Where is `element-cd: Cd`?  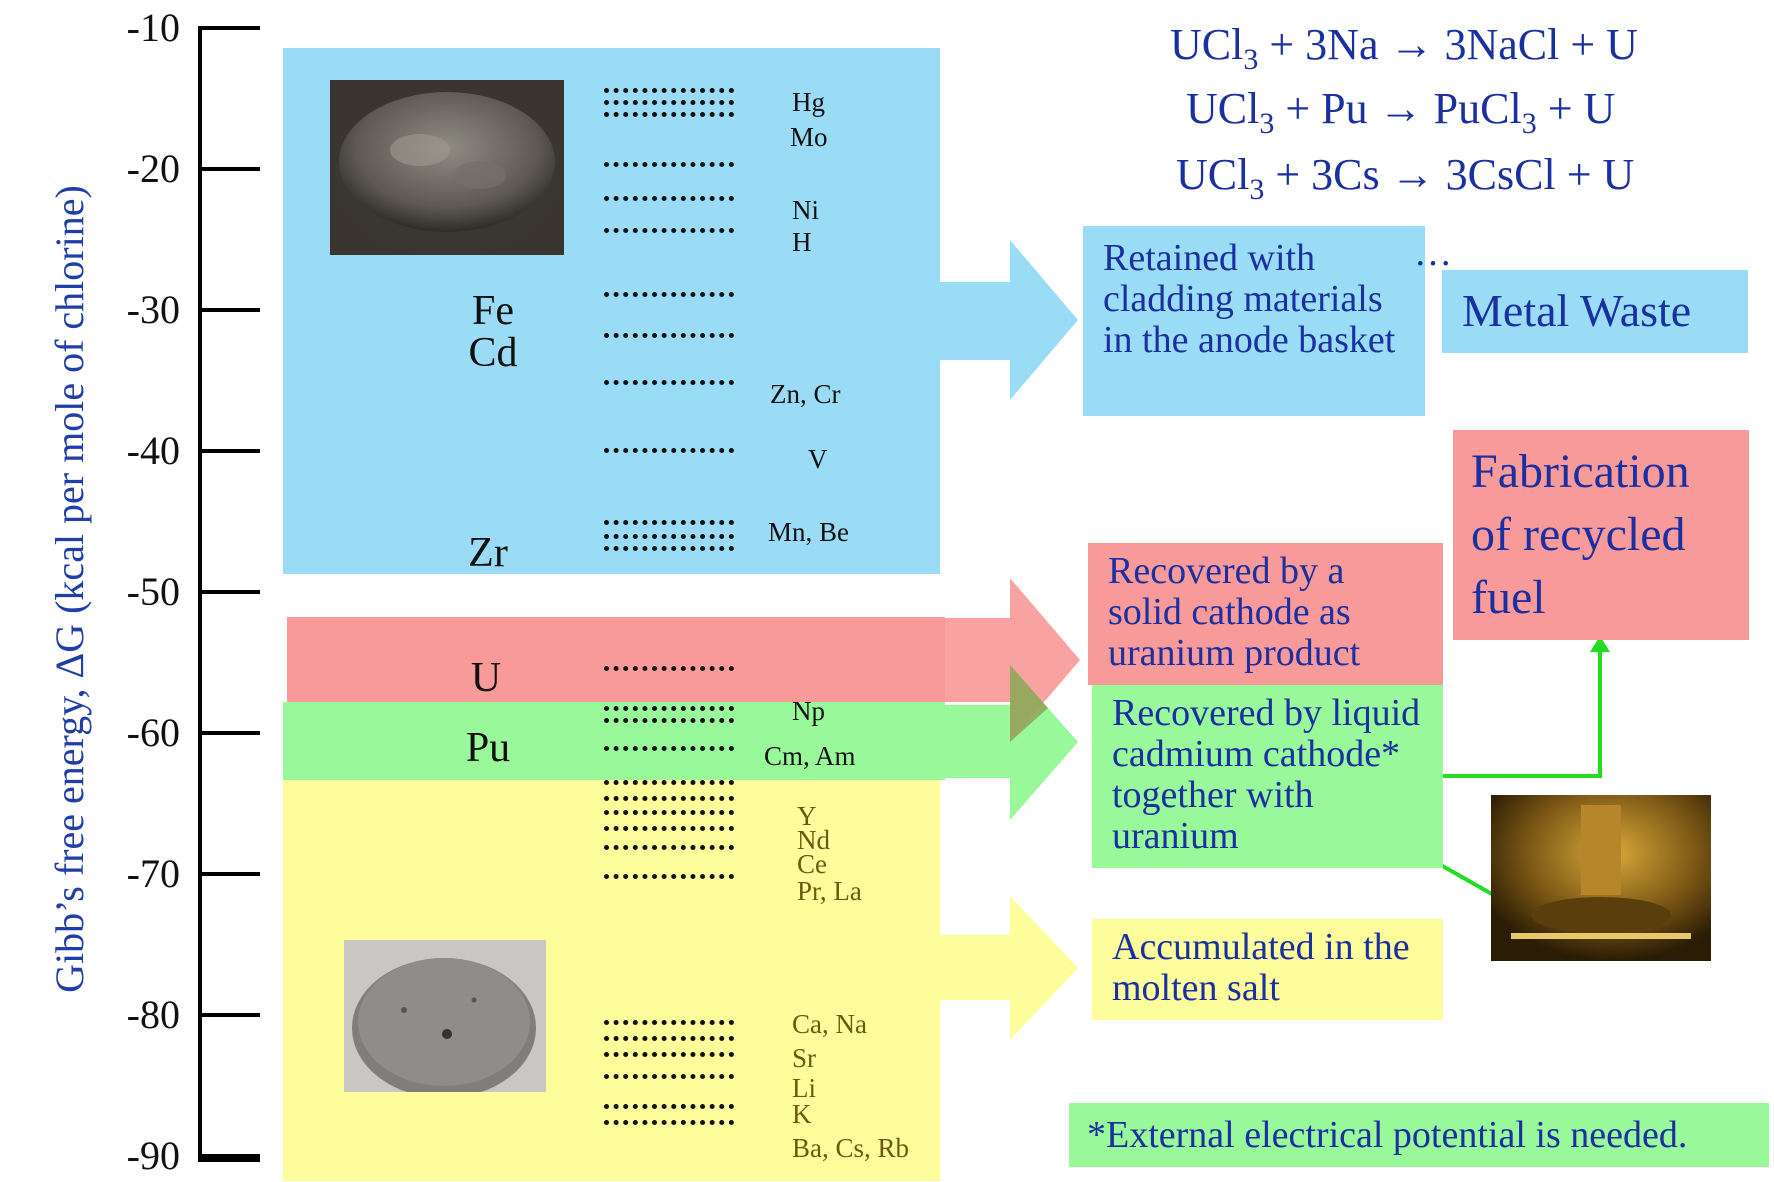
element-cd: Cd is located at coordinates (493, 353).